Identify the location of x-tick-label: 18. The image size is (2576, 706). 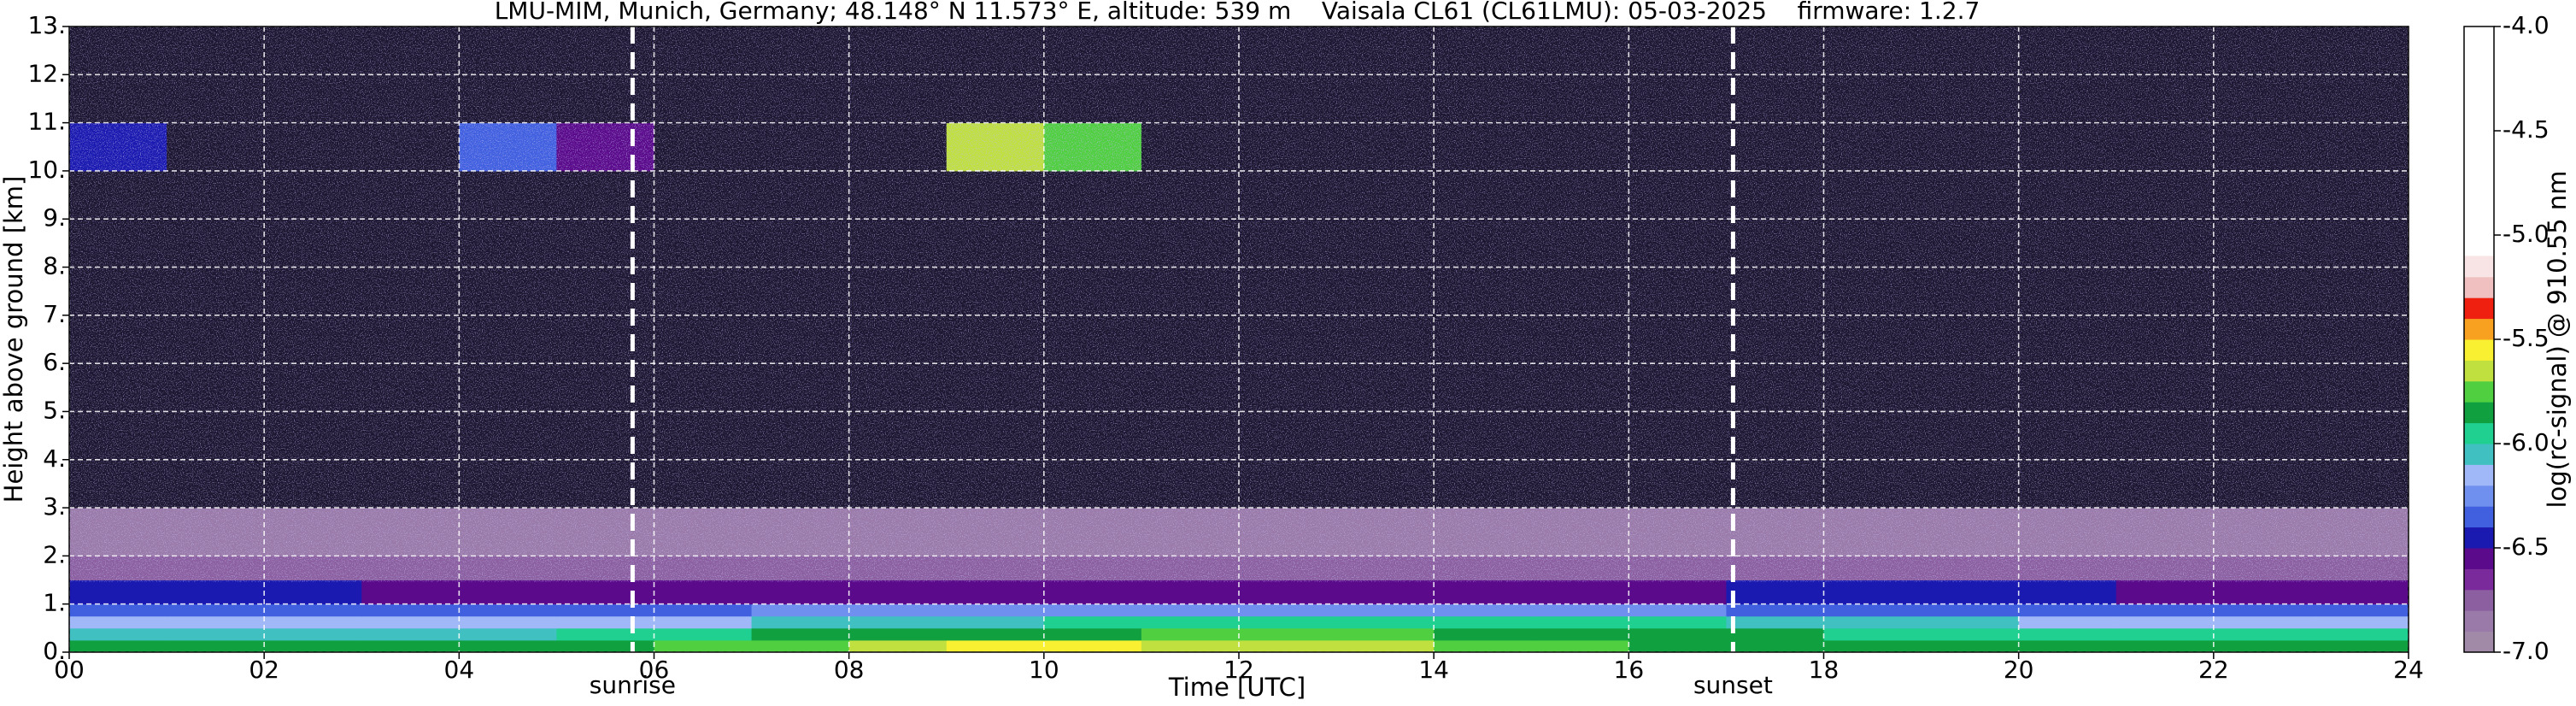
(1824, 670).